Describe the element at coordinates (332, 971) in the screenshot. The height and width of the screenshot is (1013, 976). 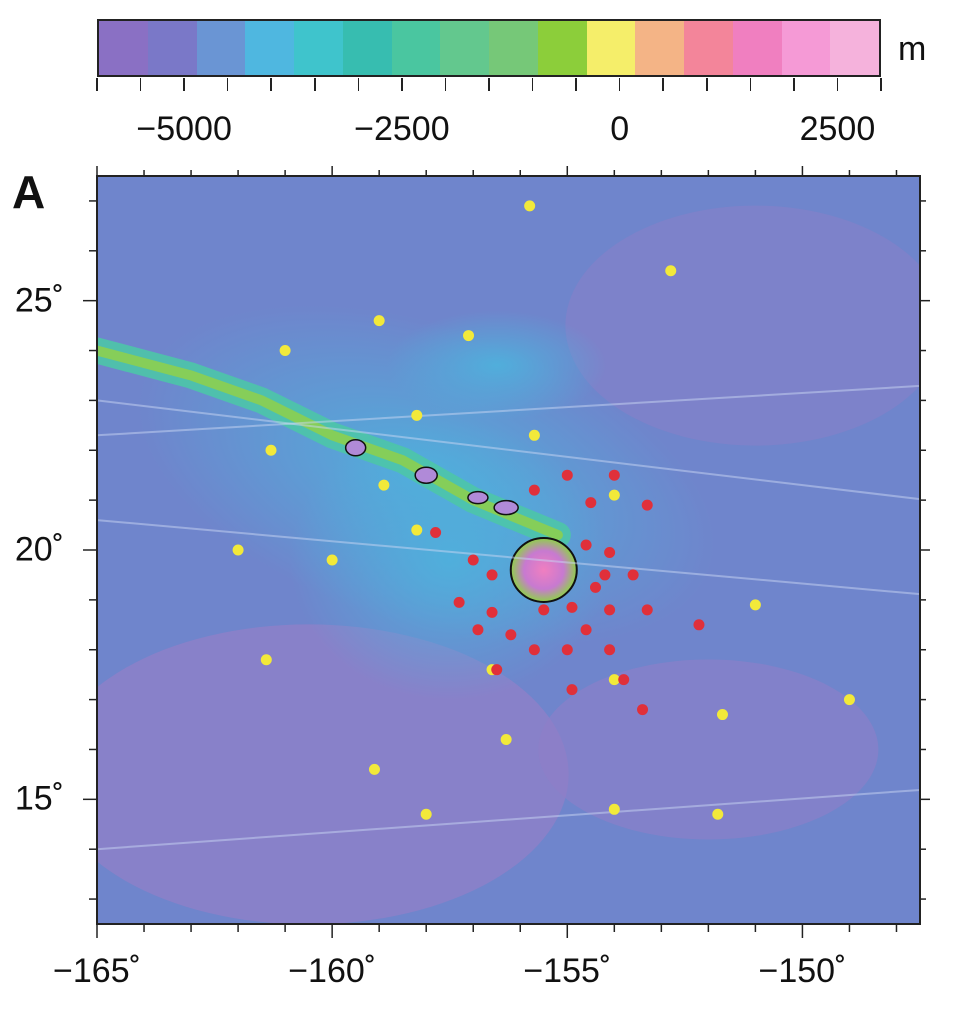
I see `longitude-label: −160˚` at that location.